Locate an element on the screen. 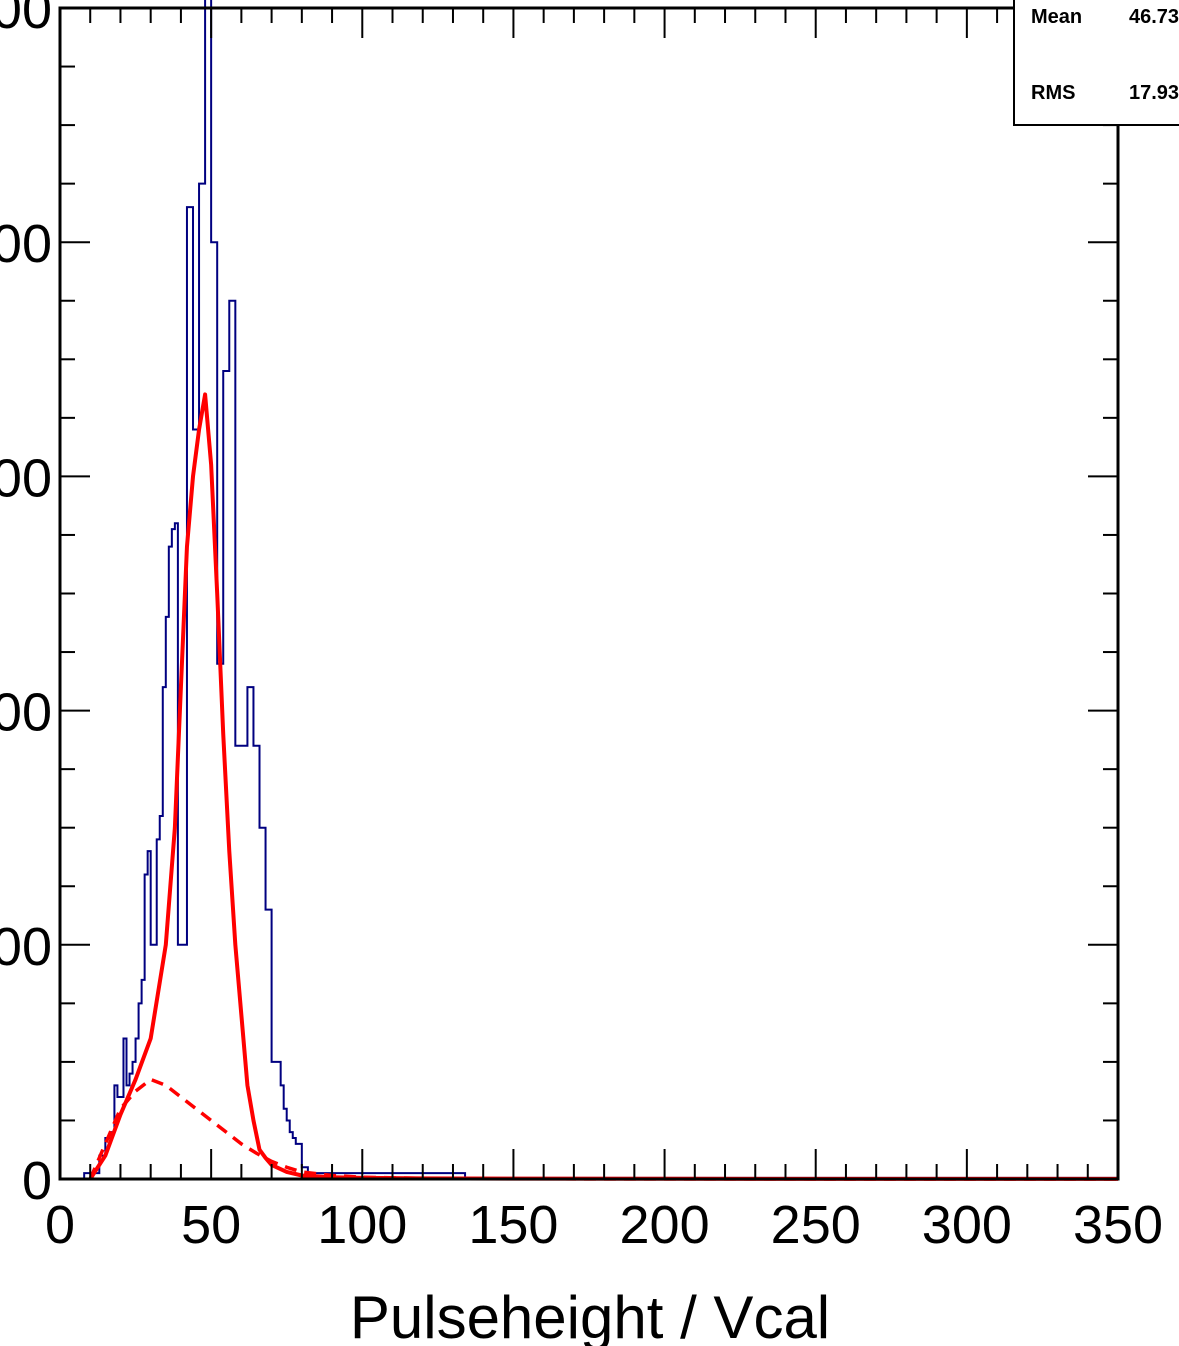  x-tick-label: 200 is located at coordinates (665, 1225).